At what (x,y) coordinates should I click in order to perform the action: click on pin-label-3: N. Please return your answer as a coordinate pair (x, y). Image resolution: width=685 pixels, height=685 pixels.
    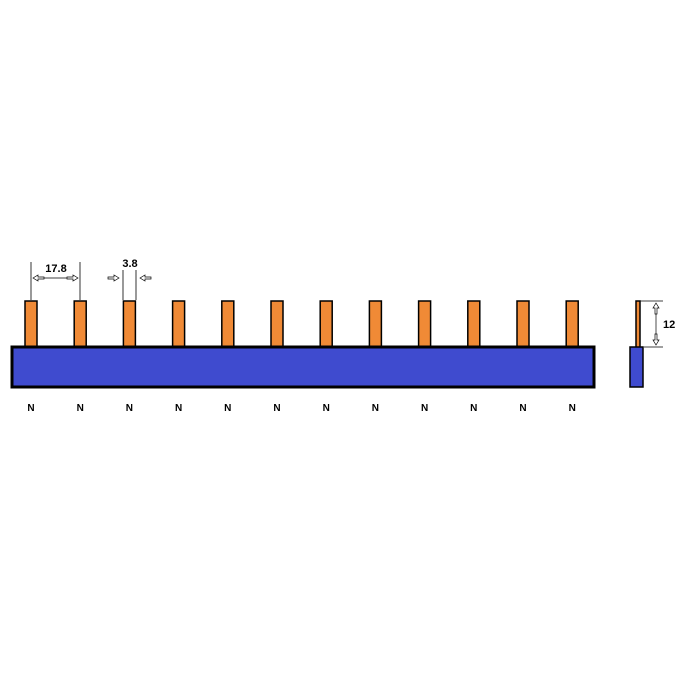
    Looking at the image, I should click on (129, 408).